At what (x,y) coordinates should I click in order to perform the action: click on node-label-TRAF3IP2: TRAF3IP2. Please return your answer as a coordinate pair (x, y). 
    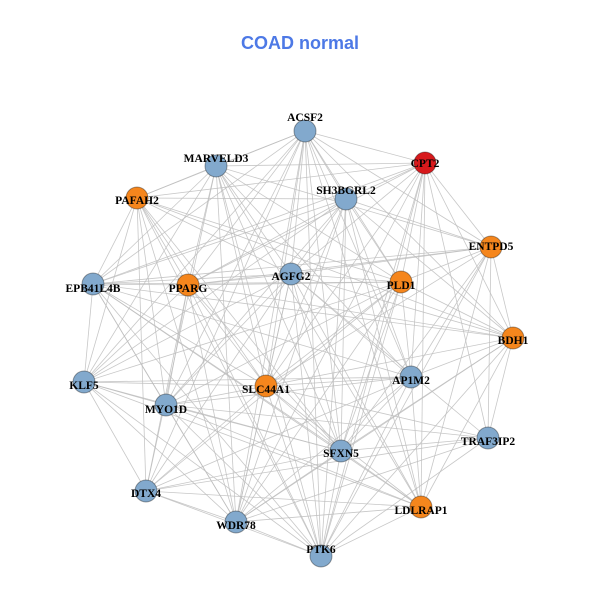
    Looking at the image, I should click on (488, 442).